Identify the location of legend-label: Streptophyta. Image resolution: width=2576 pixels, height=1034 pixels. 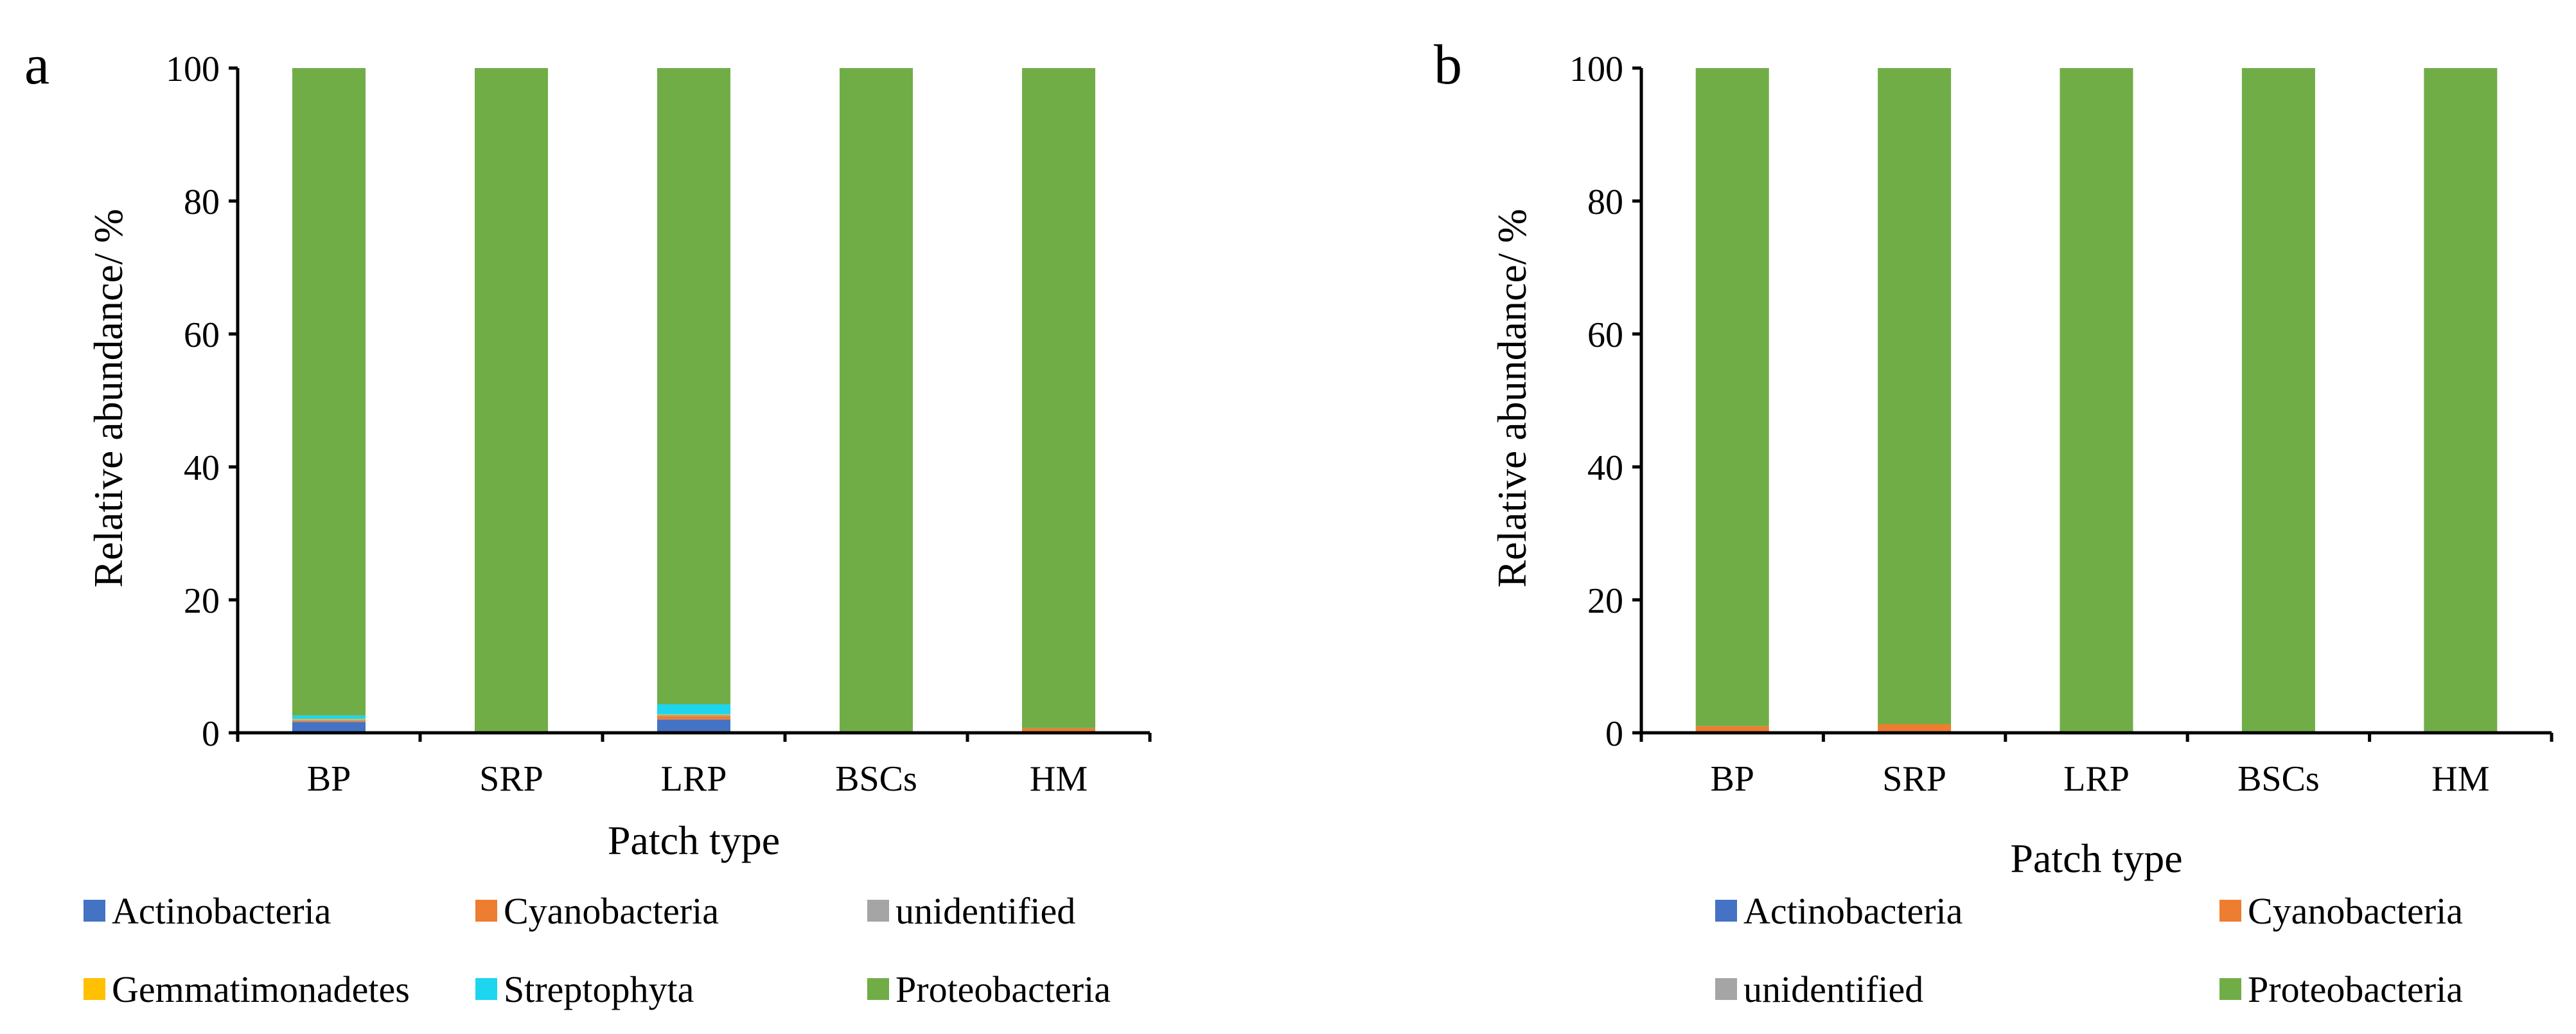
(599, 989).